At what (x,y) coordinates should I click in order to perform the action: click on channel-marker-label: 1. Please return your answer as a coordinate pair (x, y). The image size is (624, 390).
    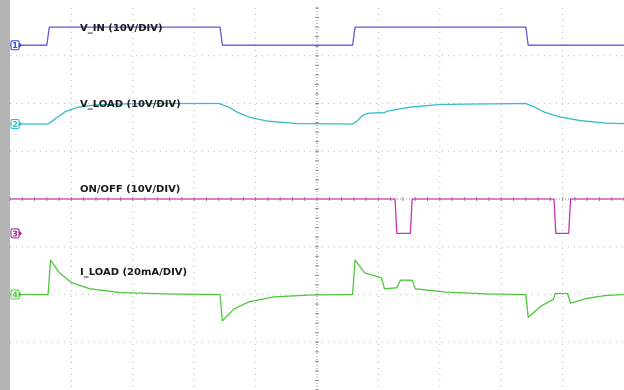
    Looking at the image, I should click on (15, 45).